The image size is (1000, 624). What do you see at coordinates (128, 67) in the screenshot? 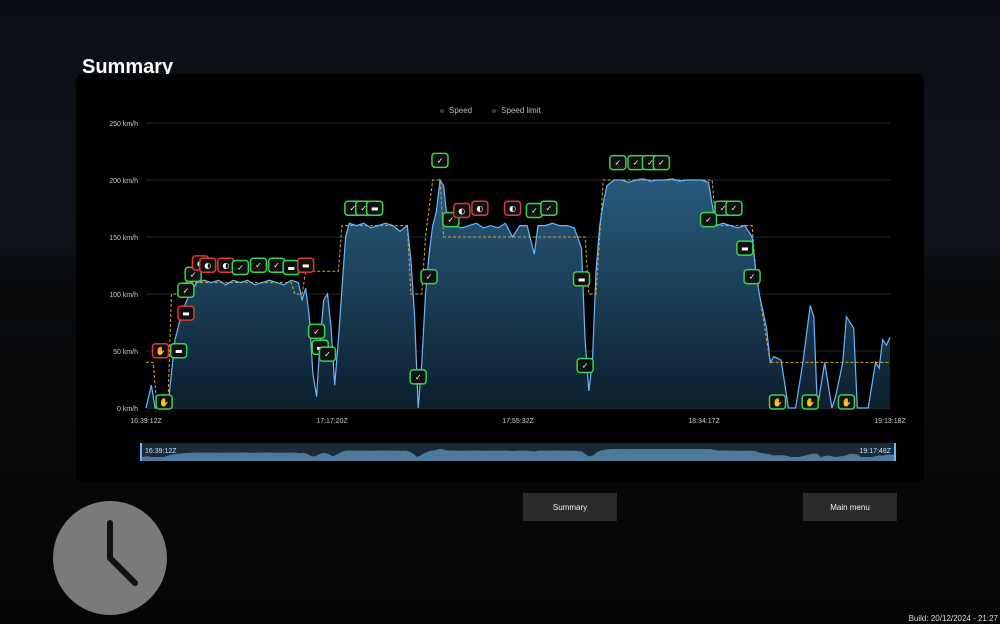
I see `page-title: Summary` at bounding box center [128, 67].